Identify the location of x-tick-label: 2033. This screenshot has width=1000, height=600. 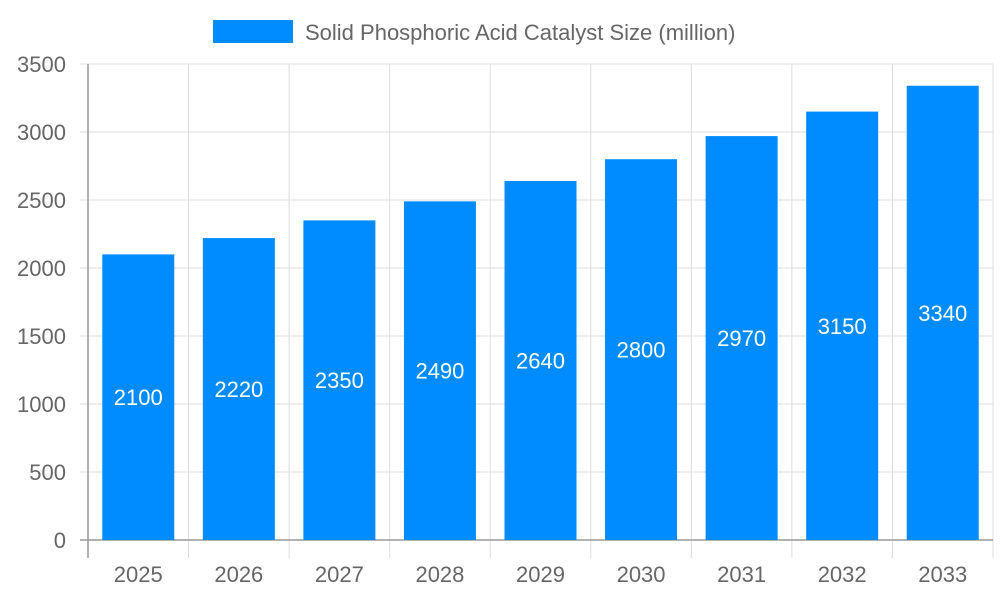
(942, 574).